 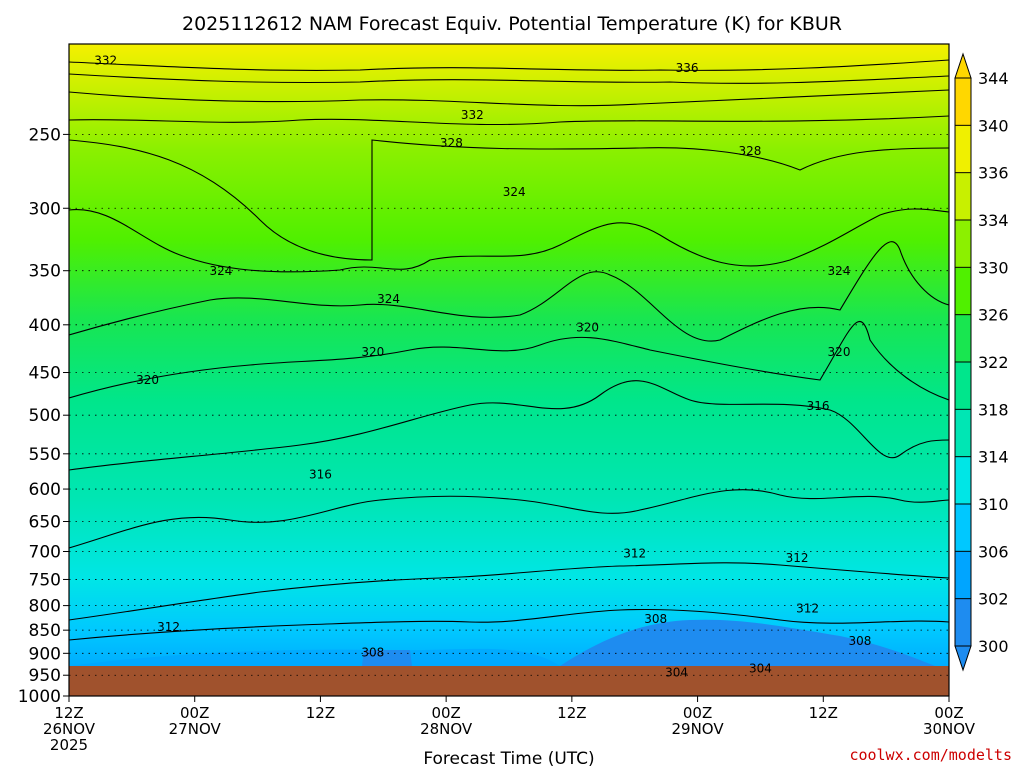 I want to click on colorbar-arrow-top, so click(x=963, y=65).